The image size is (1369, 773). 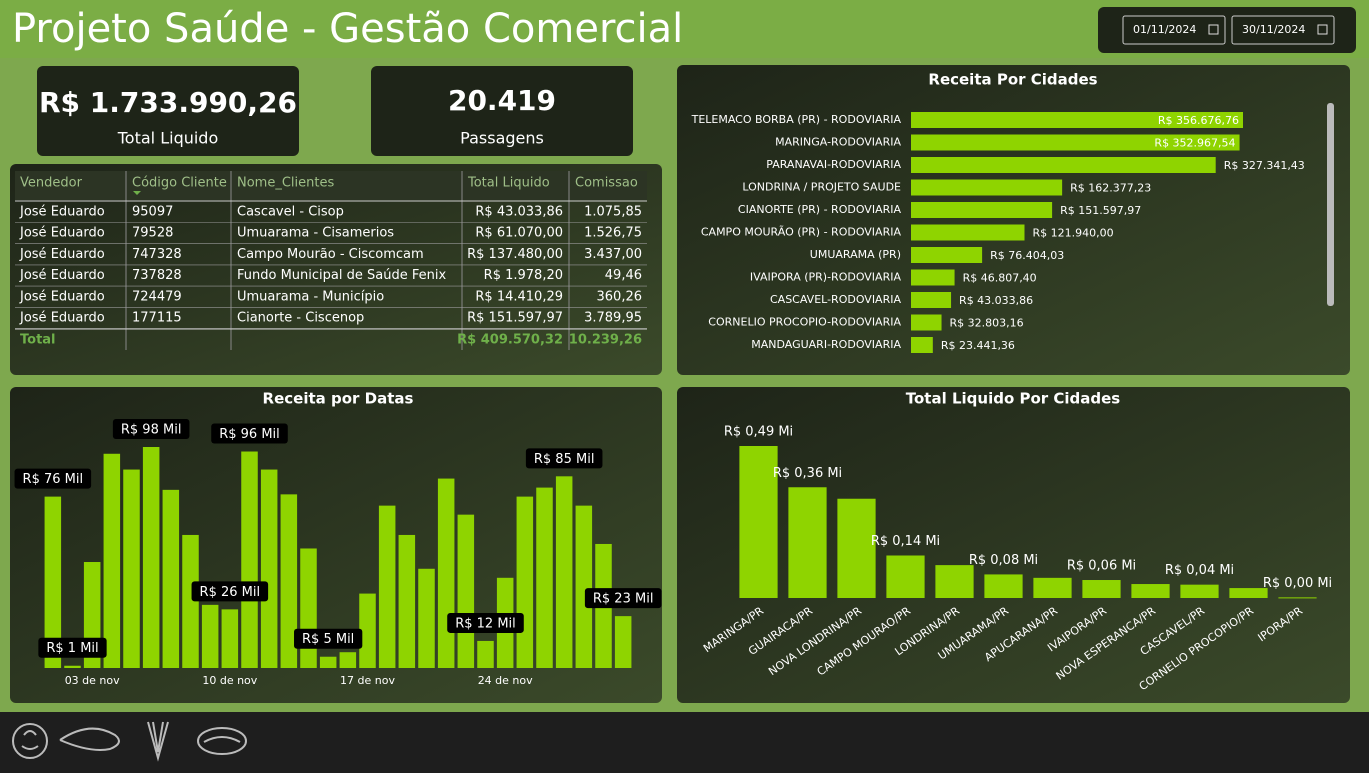 What do you see at coordinates (613, 233) in the screenshot?
I see `table-cell: 1.526,75` at bounding box center [613, 233].